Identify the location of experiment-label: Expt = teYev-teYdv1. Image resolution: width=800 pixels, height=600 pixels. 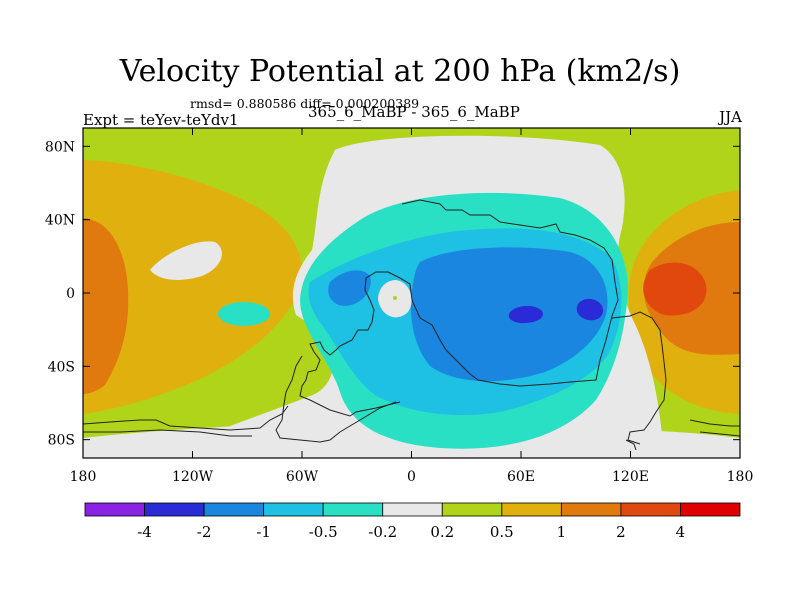
(161, 120).